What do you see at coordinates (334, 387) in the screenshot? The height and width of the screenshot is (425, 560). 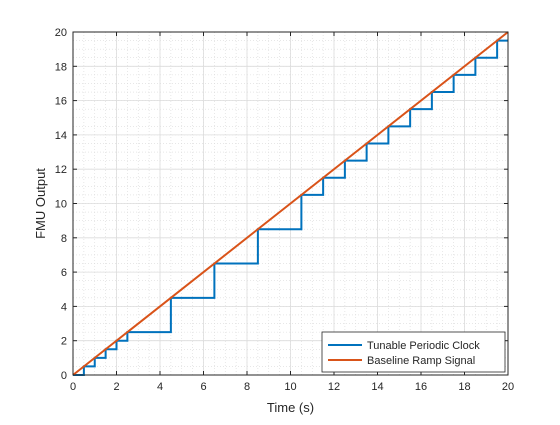 I see `x-tick-label: 12` at bounding box center [334, 387].